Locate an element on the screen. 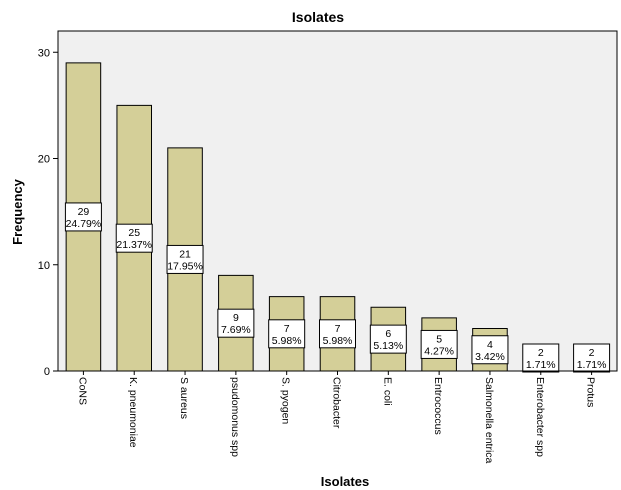 The height and width of the screenshot is (490, 621). data-label-count: 4 is located at coordinates (490, 345).